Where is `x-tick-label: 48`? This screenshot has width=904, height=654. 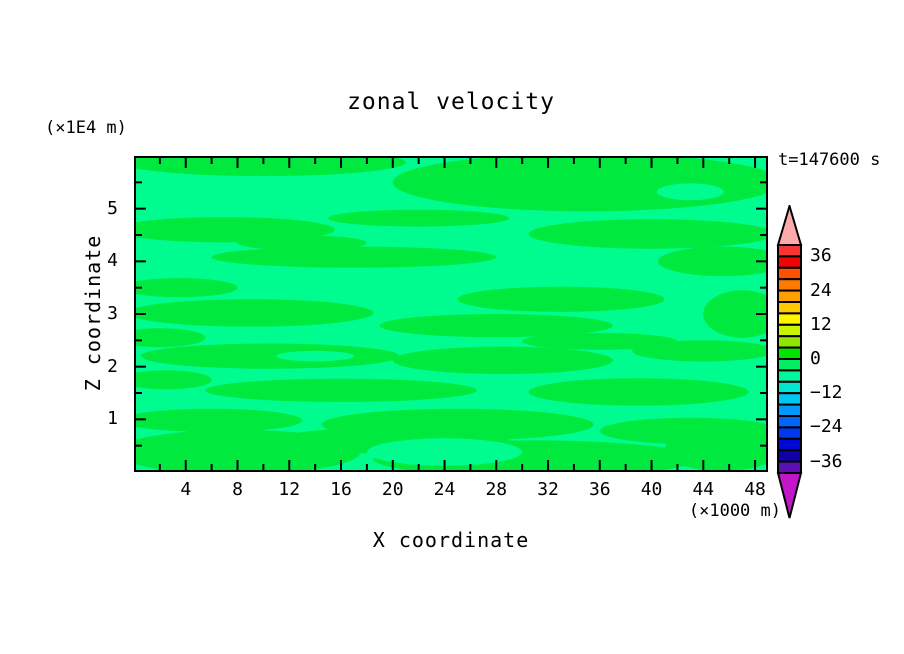 x-tick-label: 48 is located at coordinates (755, 489).